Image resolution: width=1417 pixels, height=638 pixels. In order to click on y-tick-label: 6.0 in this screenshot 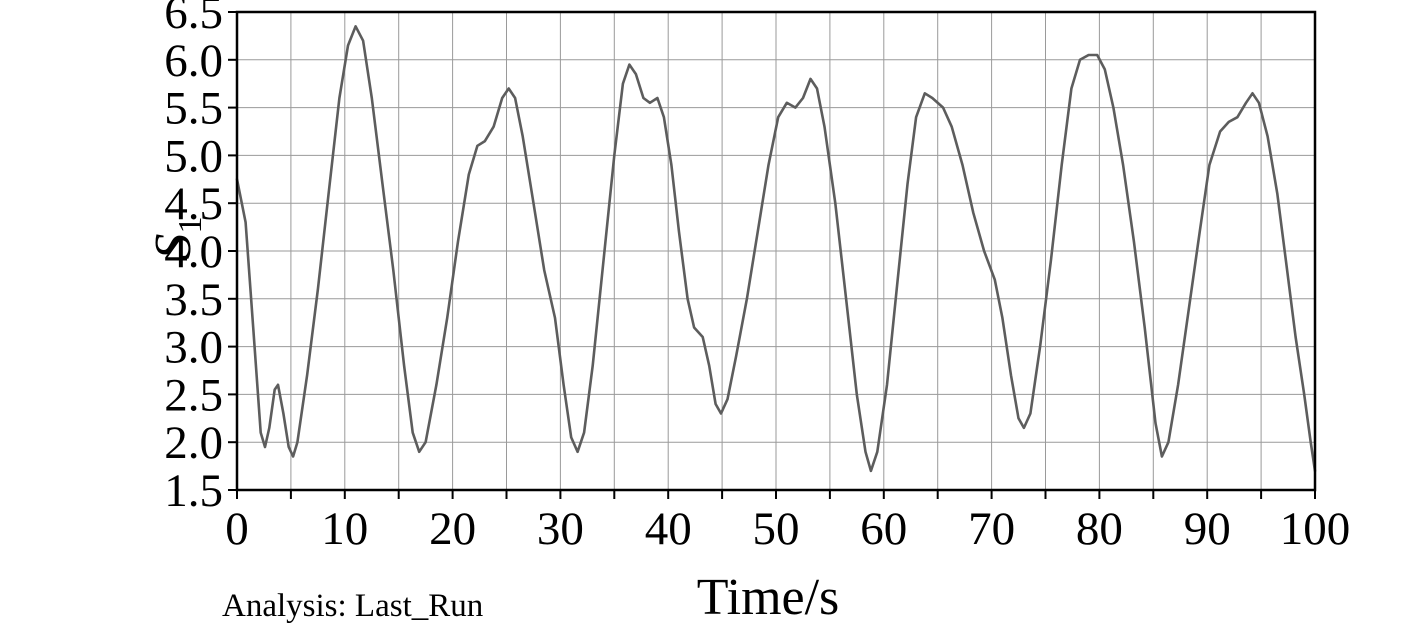, I will do `click(193, 61)`.